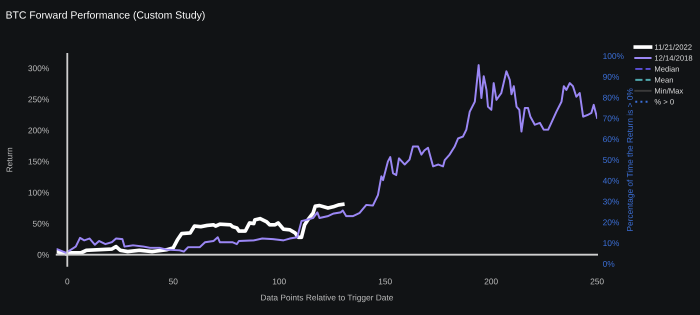 The height and width of the screenshot is (315, 700). I want to click on y-tick-label: 250%, so click(38, 99).